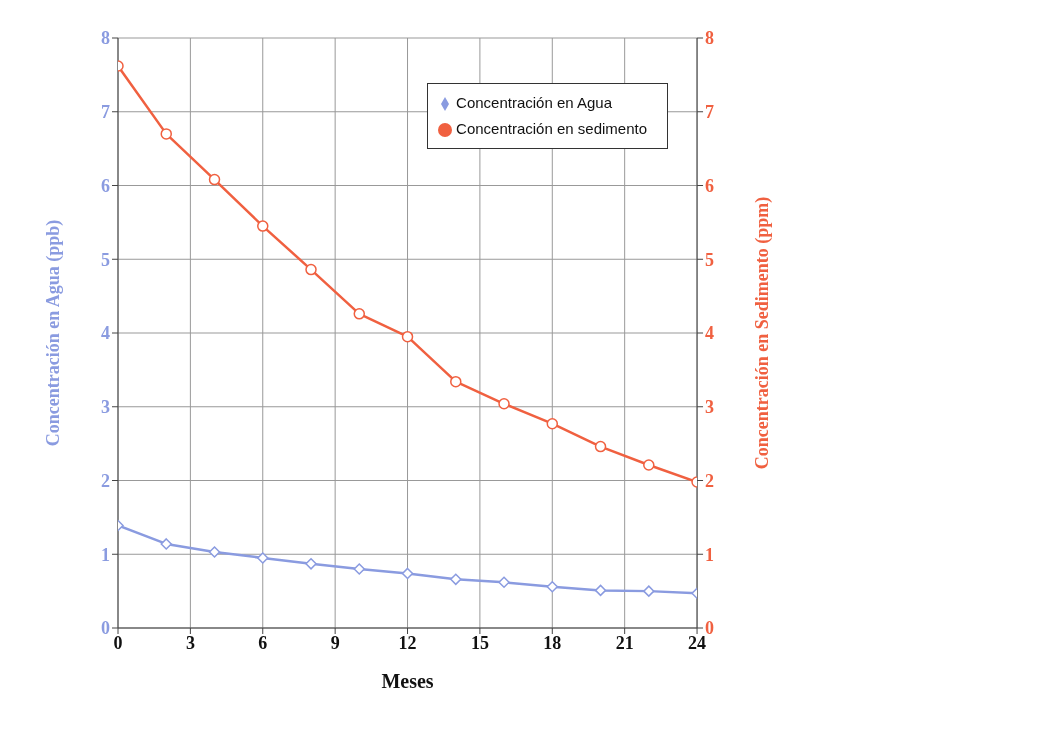 The width and height of the screenshot is (1061, 737). Describe the element at coordinates (763, 333) in the screenshot. I see `y2-axis-title: Concentración en Sedimento (ppm)` at that location.